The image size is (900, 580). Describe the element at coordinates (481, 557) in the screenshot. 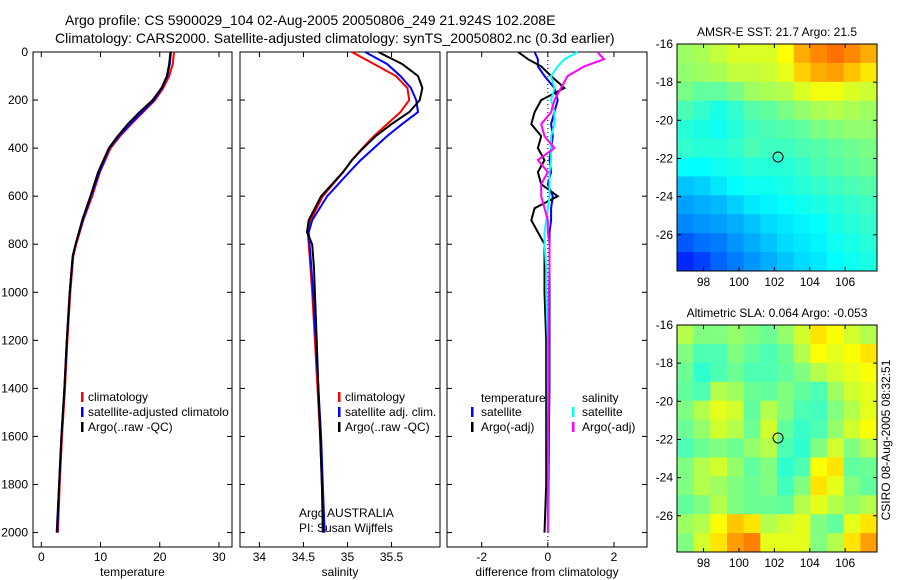

I see `x-tick-label: -2` at that location.